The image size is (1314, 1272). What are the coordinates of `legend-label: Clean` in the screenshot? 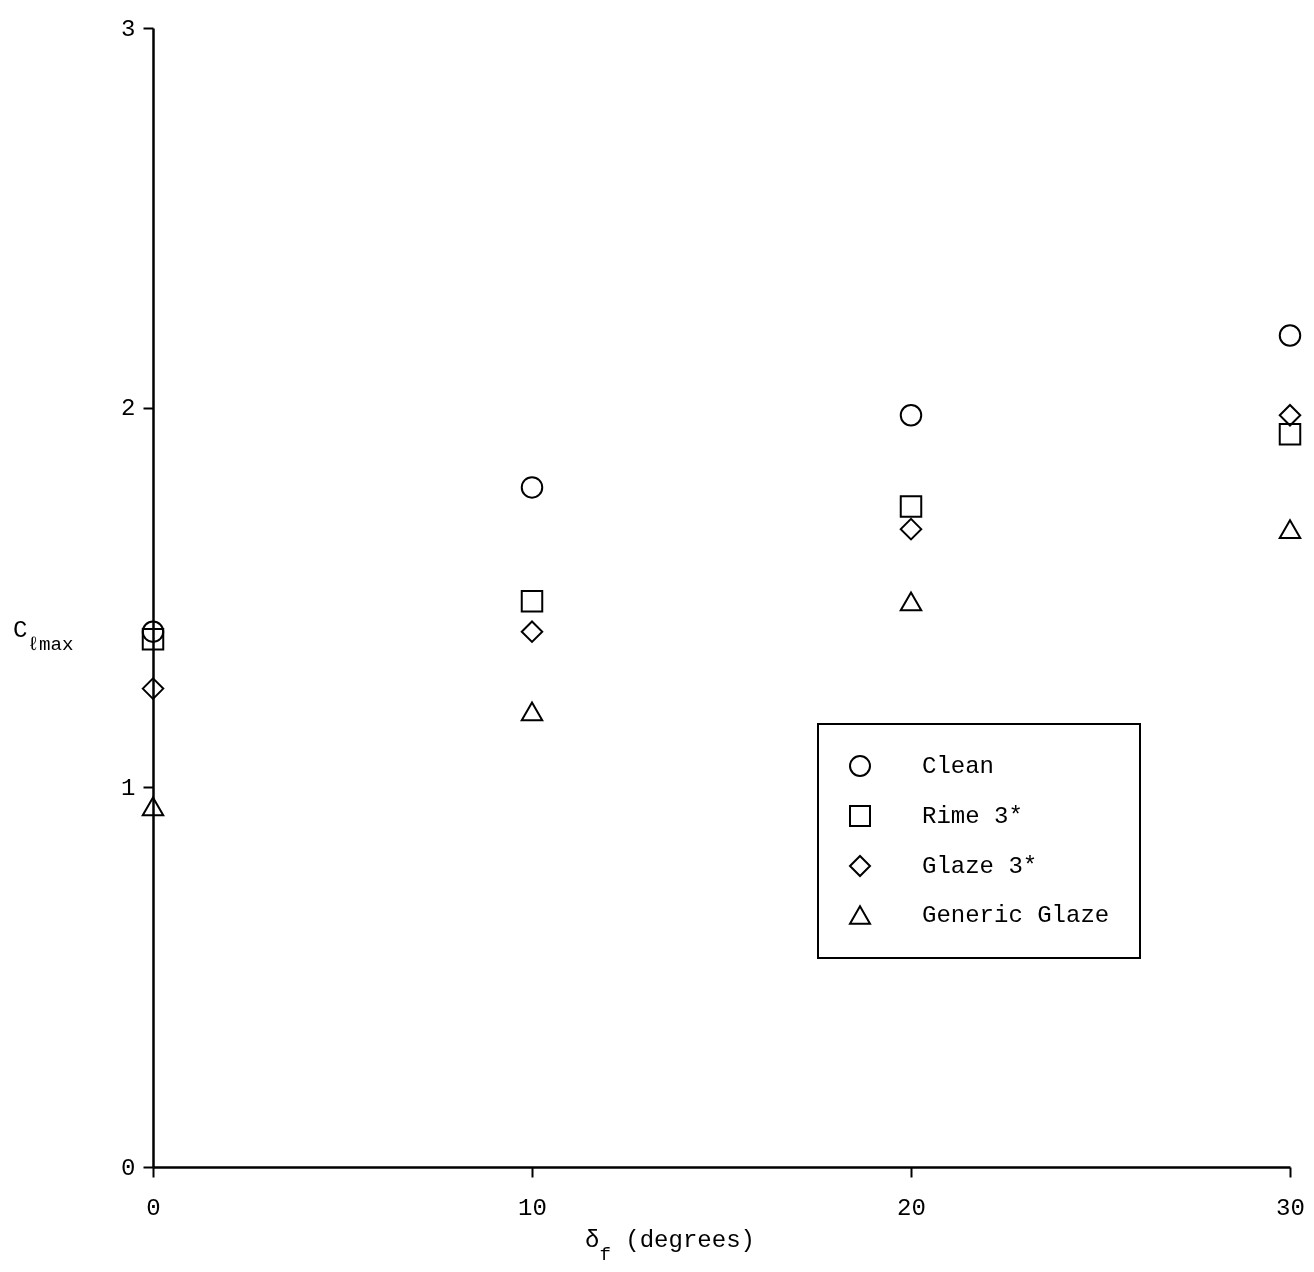 It's located at (958, 766).